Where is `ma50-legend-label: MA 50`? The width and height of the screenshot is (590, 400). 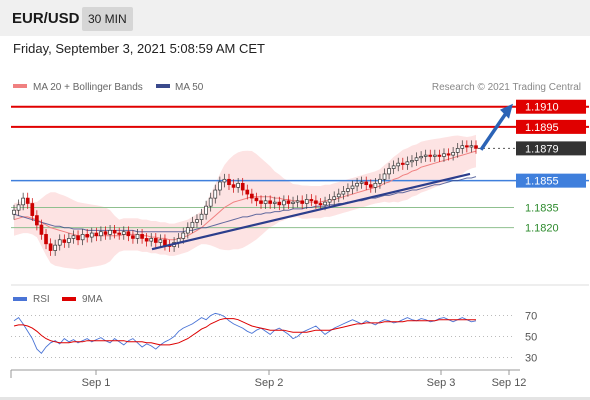 ma50-legend-label: MA 50 is located at coordinates (189, 87).